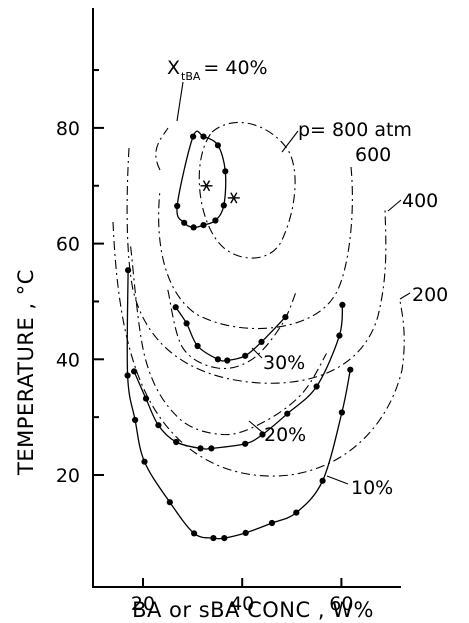 This screenshot has width=469, height=623. I want to click on x-tba-value: = 40%, so click(235, 68).